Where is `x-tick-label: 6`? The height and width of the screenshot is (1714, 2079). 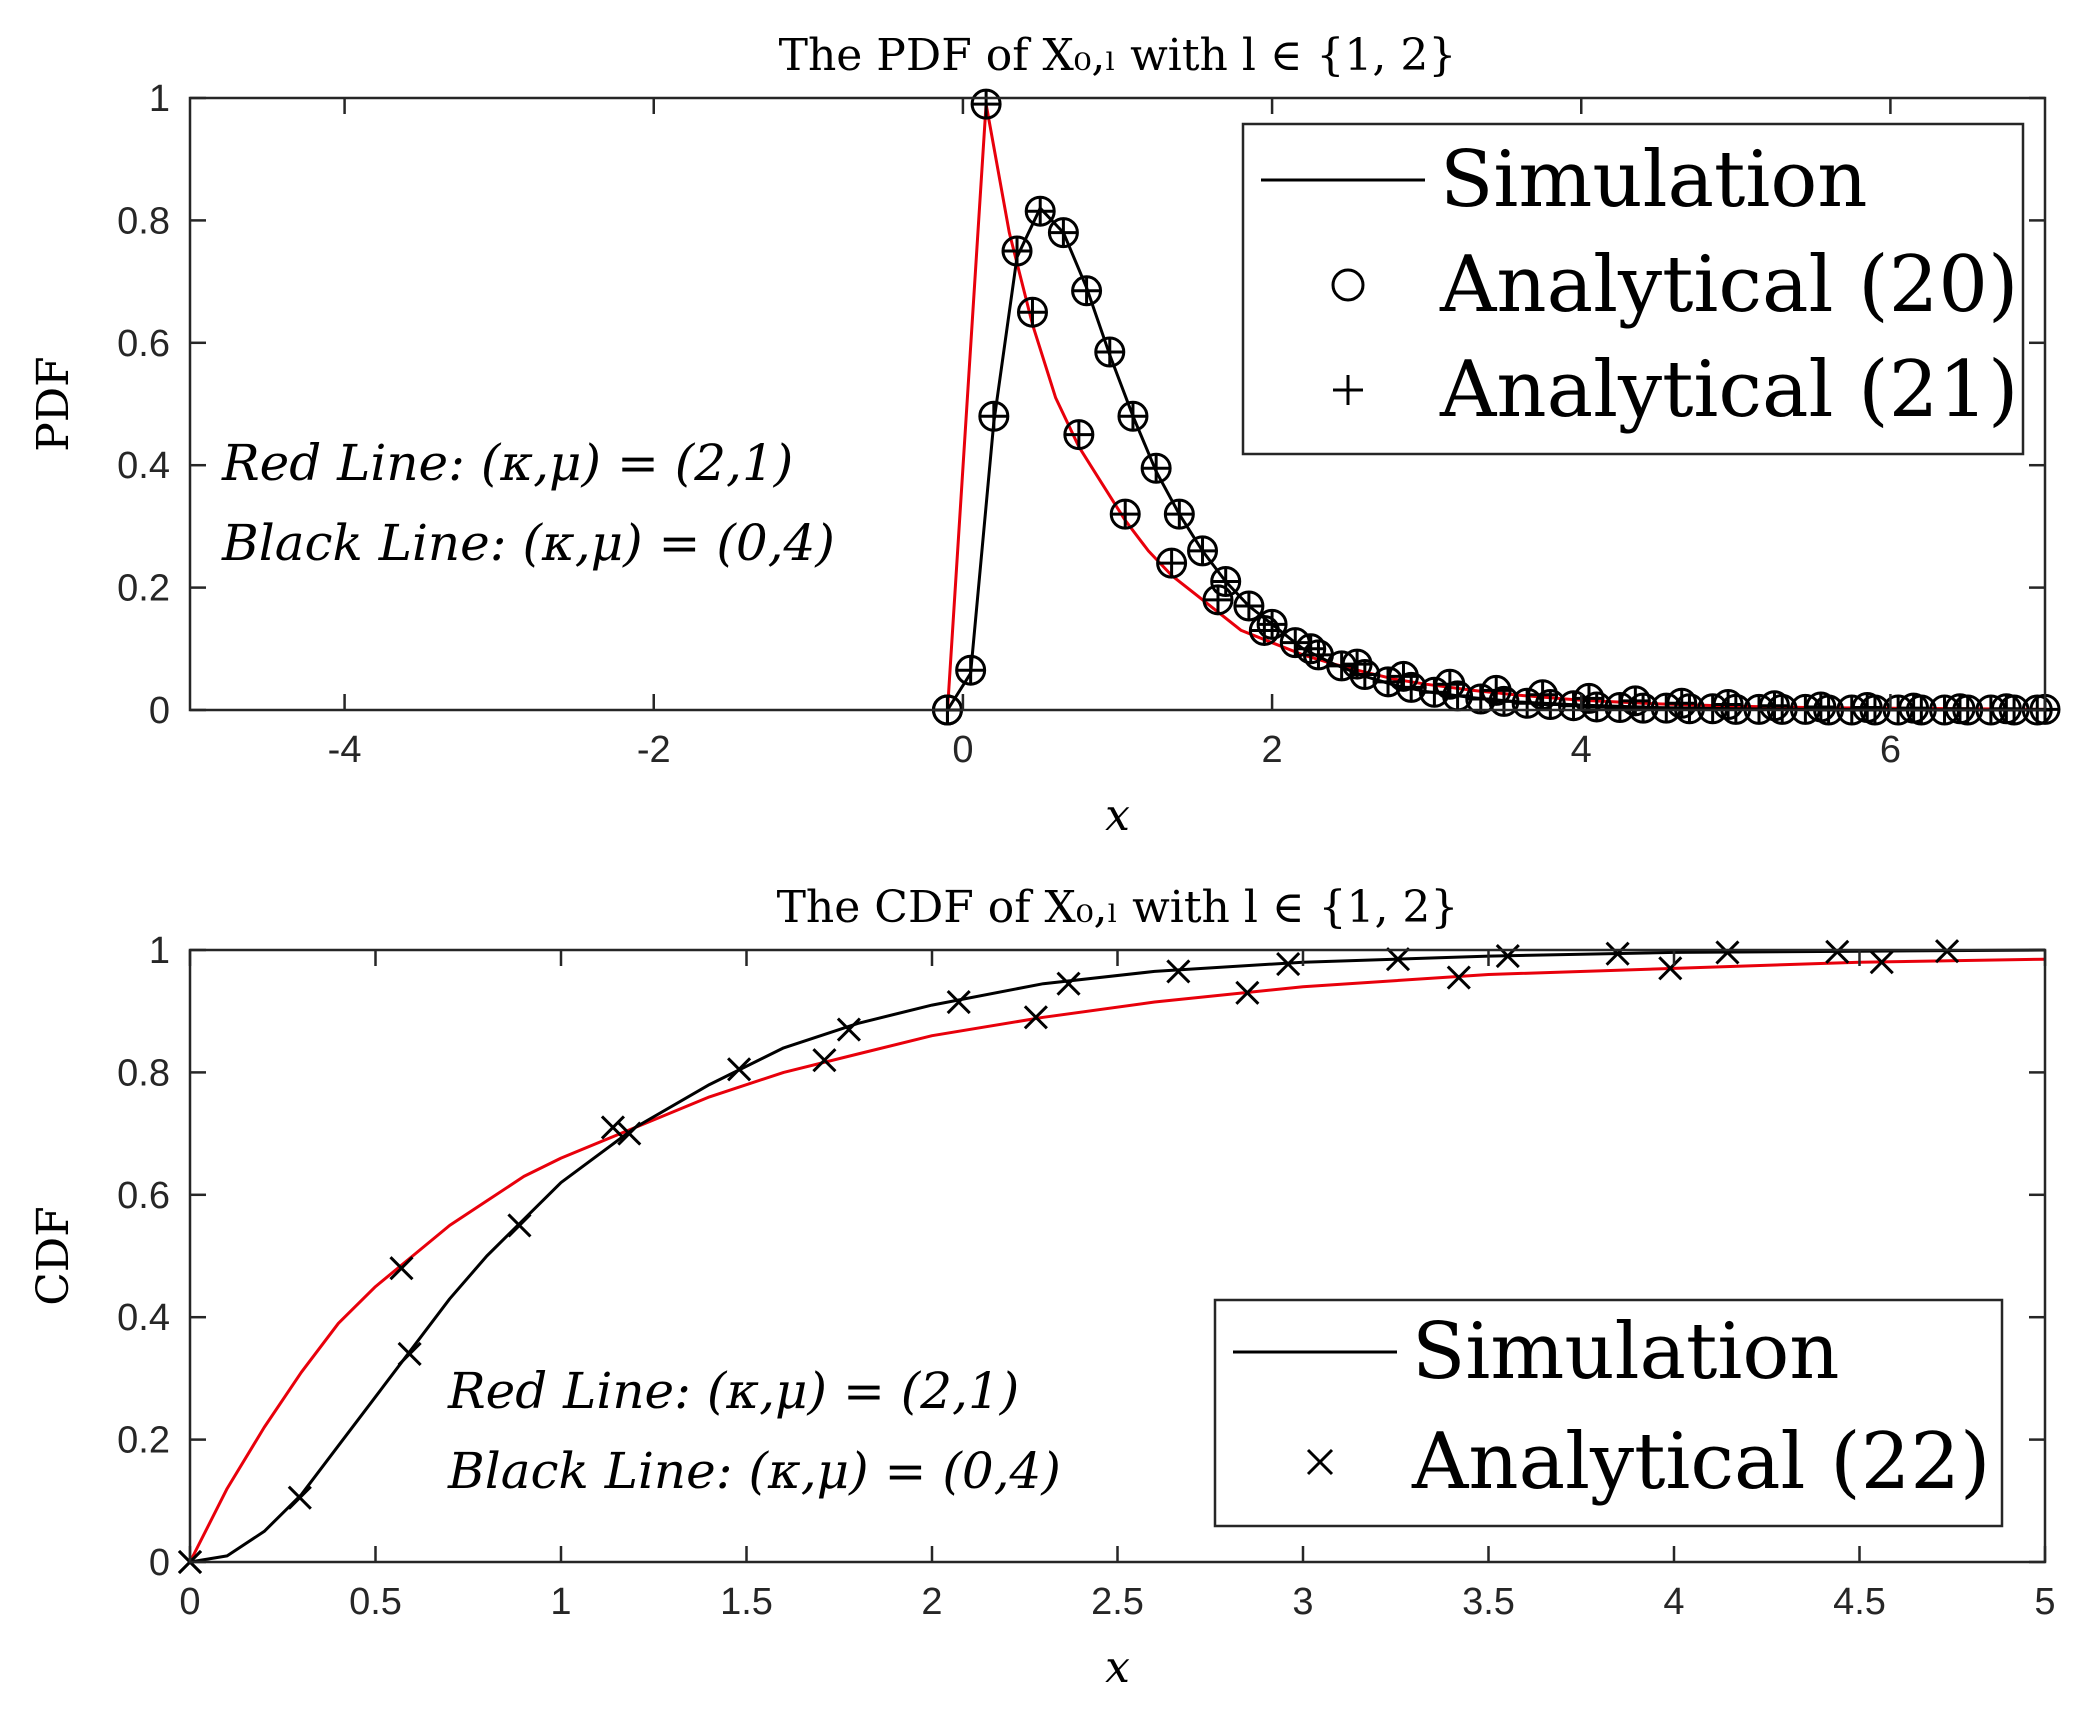
x-tick-label: 6 is located at coordinates (1890, 750).